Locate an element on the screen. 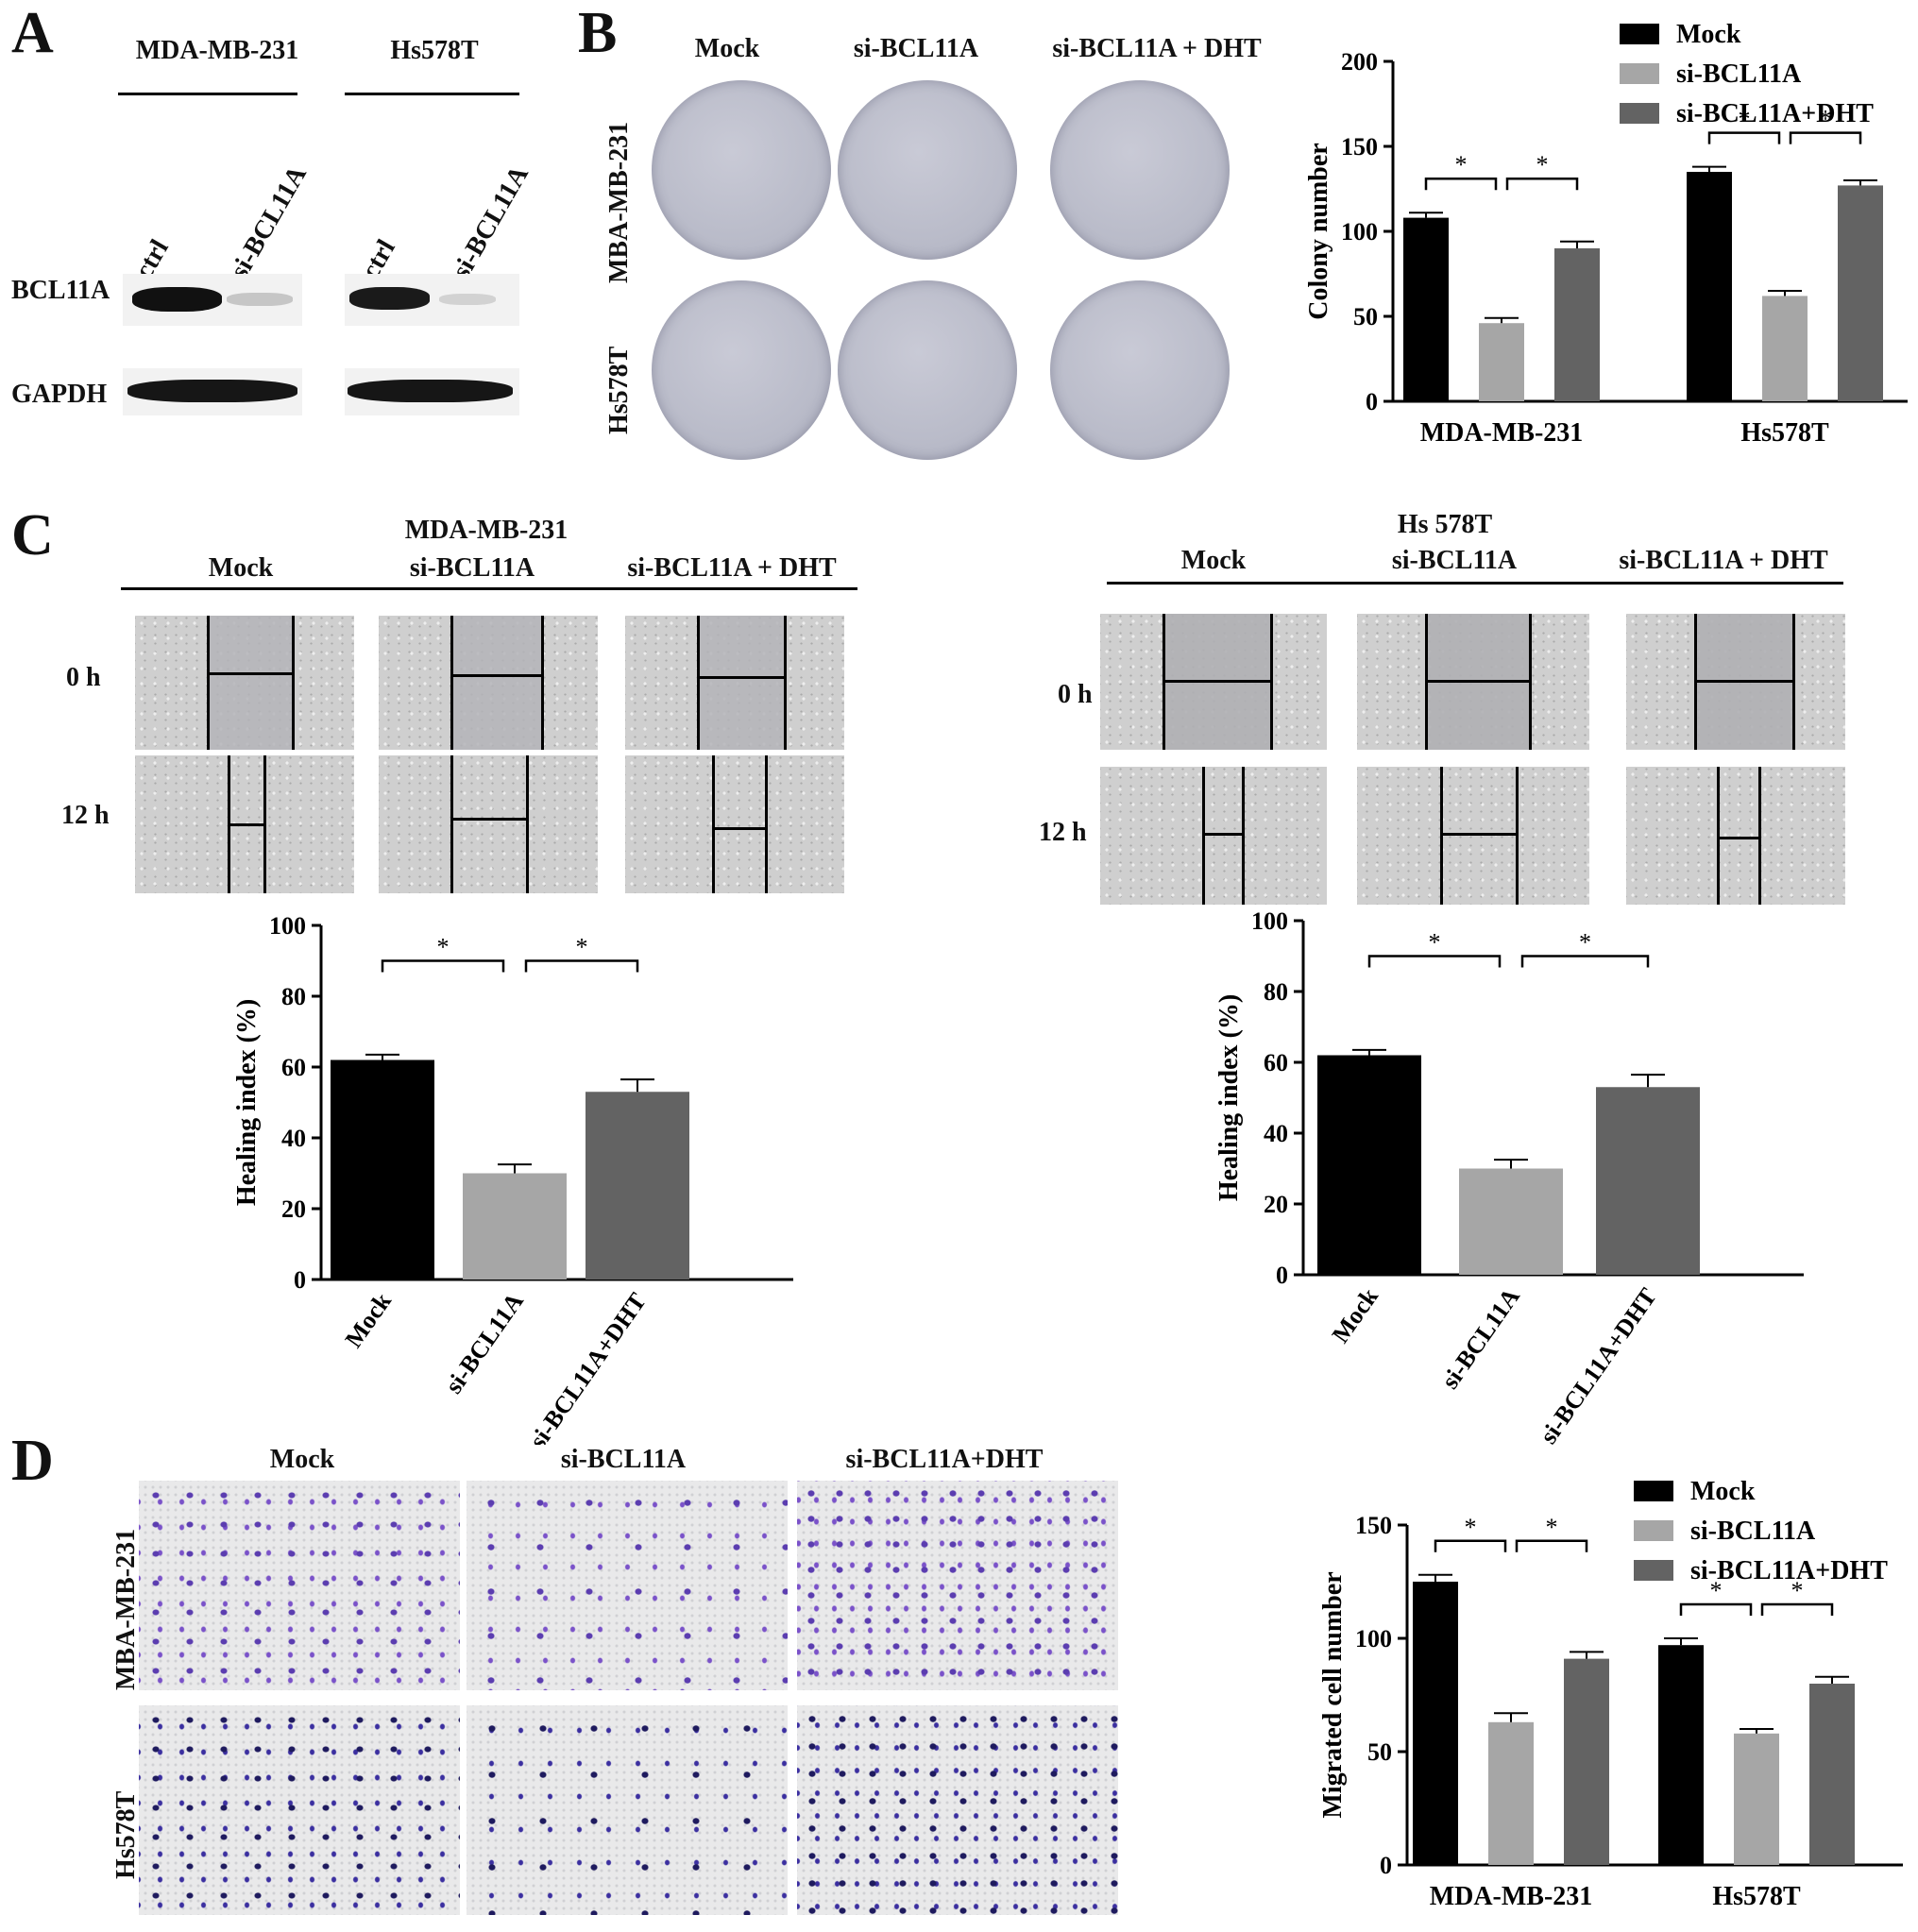  western-blot-gapdh-mda is located at coordinates (212, 391).